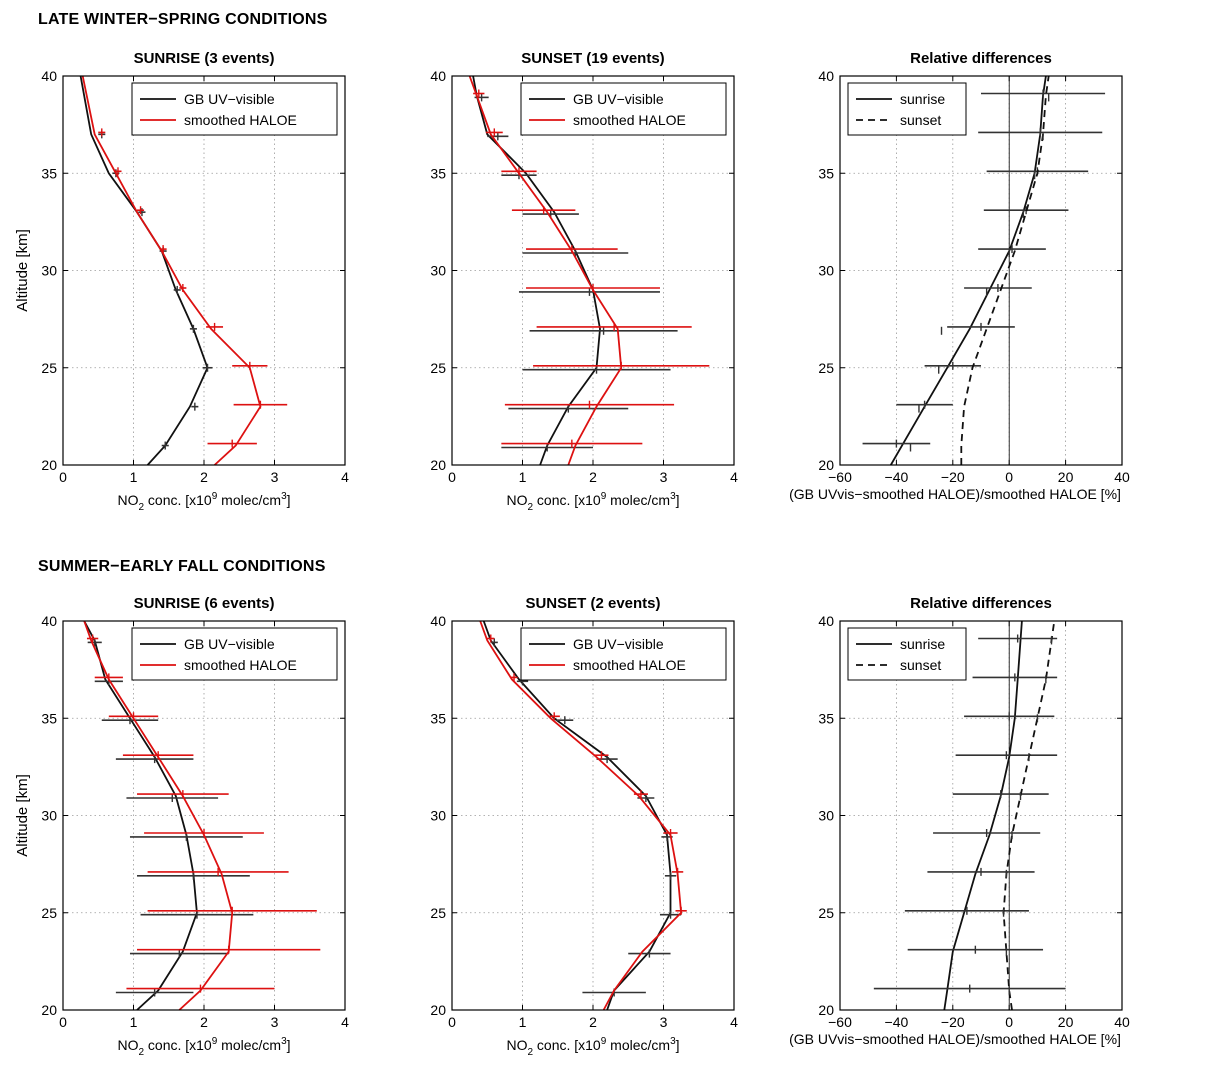  I want to click on section-title-summer-fall: SUMMER−EARLY FALL CONDITIONS, so click(182, 566).